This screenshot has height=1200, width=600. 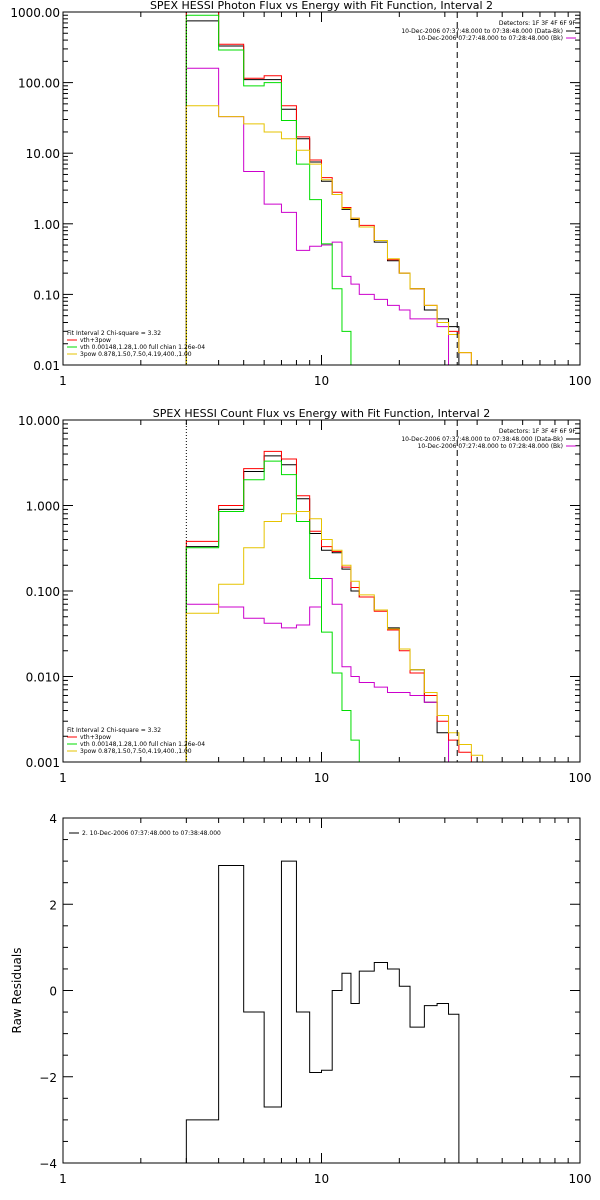 What do you see at coordinates (43, 154) in the screenshot?
I see `y-tick-label: 10.00` at bounding box center [43, 154].